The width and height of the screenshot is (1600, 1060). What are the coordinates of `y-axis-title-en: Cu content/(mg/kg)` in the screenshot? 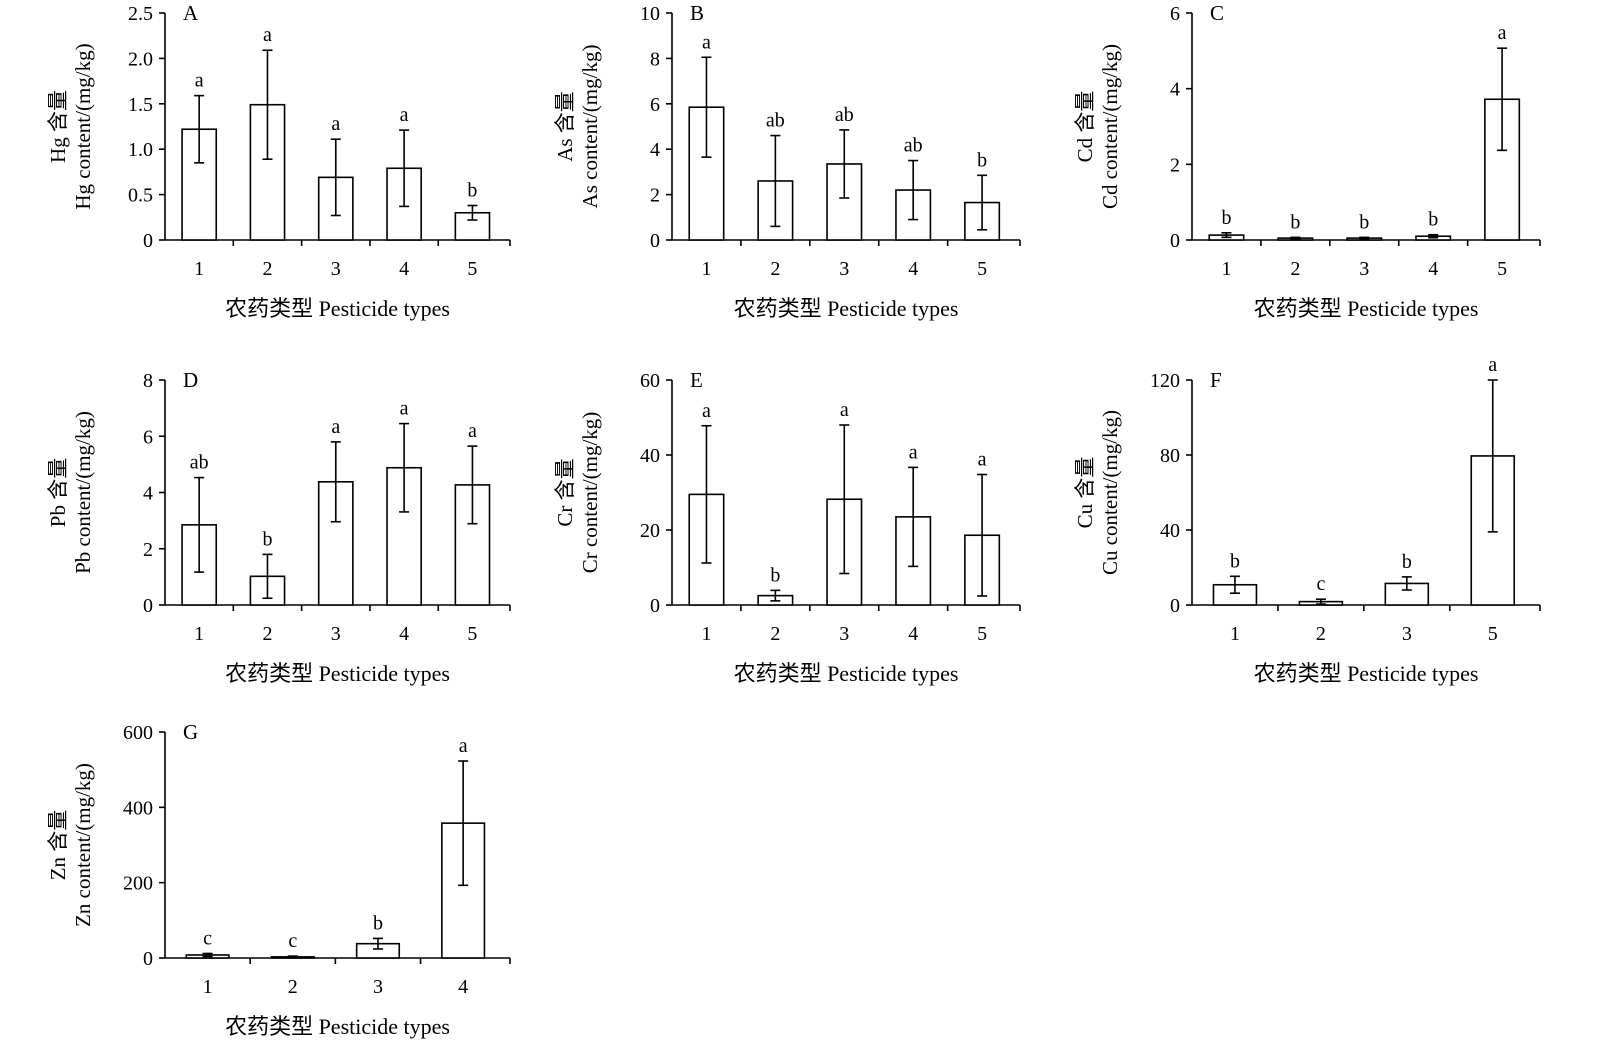 It's located at (1110, 492).